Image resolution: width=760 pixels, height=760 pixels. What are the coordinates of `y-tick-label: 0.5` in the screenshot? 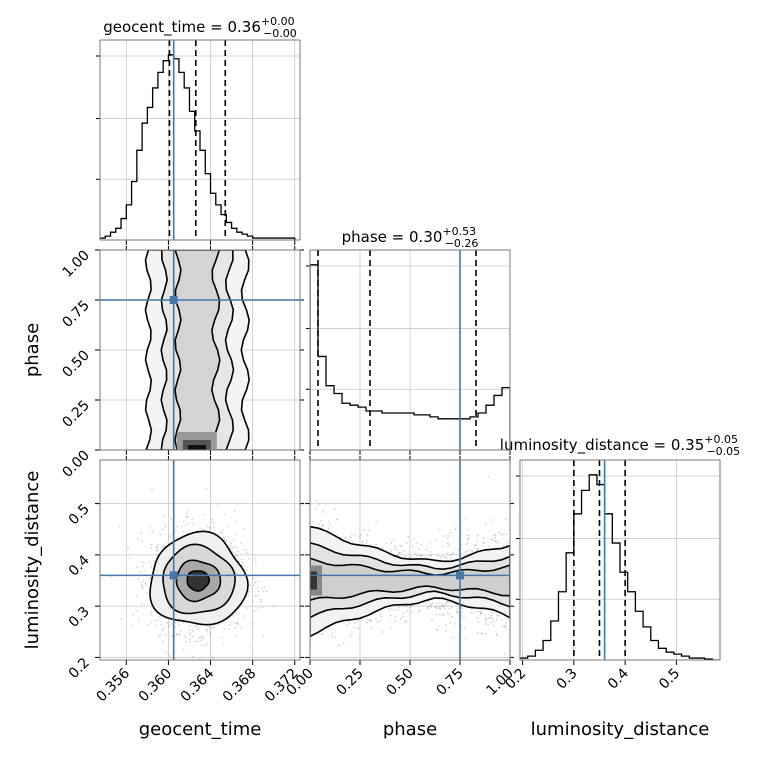 It's located at (79, 514).